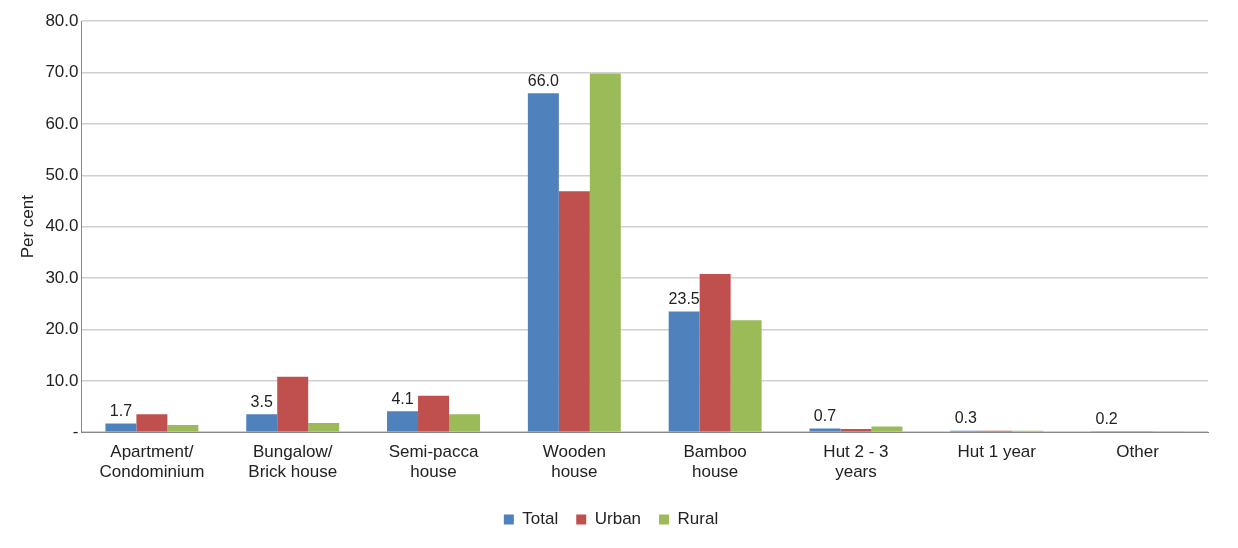 The width and height of the screenshot is (1238, 548). What do you see at coordinates (121, 410) in the screenshot?
I see `data-label: 1.7` at bounding box center [121, 410].